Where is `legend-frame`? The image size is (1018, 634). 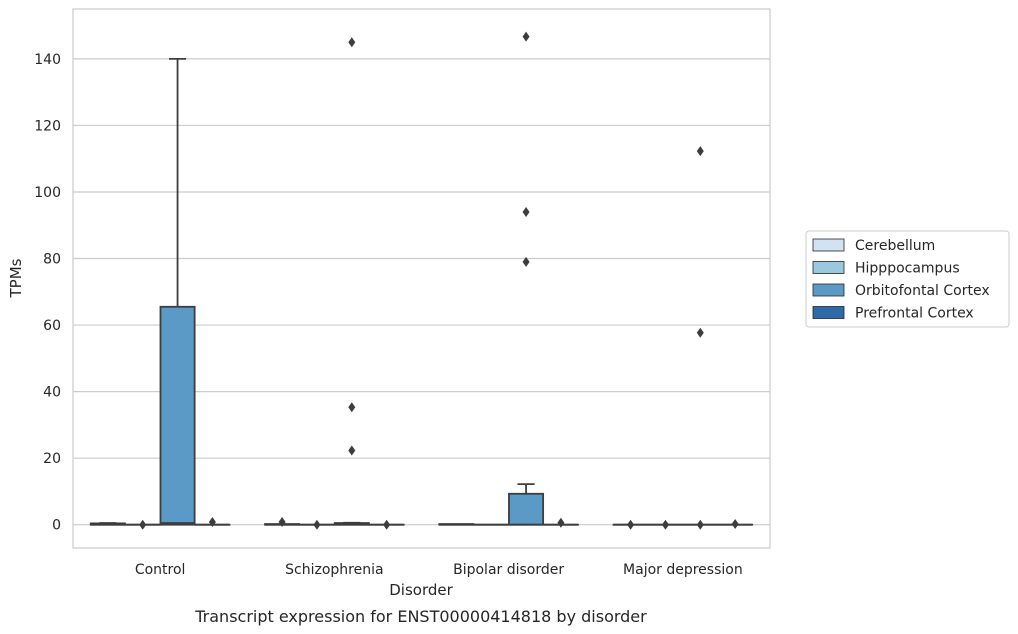
legend-frame is located at coordinates (907, 279).